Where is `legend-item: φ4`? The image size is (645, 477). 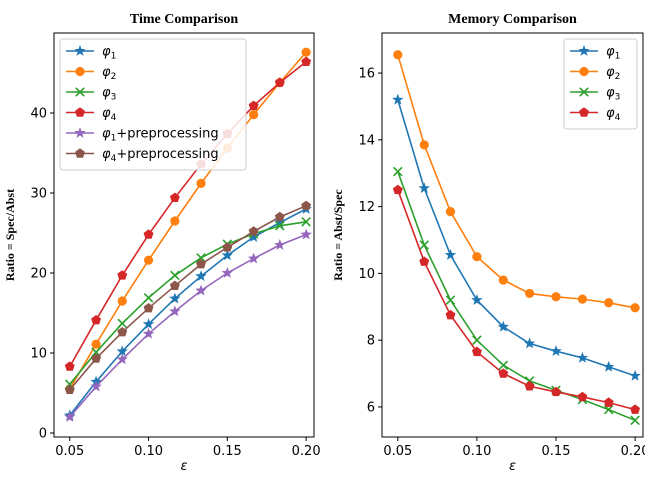 legend-item: φ4 is located at coordinates (91, 114).